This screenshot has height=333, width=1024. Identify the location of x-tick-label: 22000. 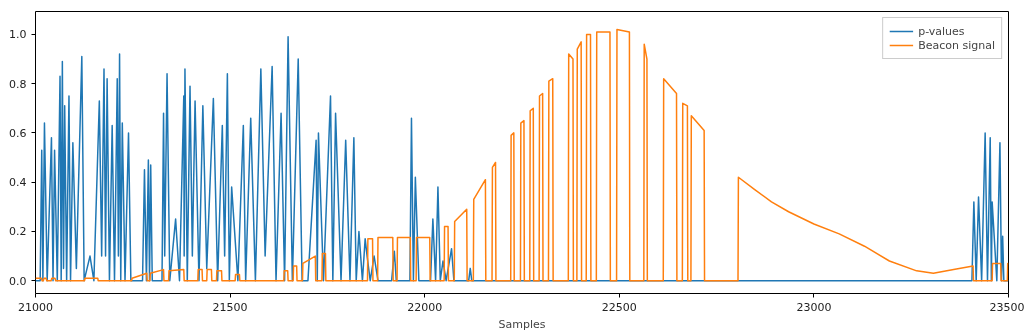
(425, 307).